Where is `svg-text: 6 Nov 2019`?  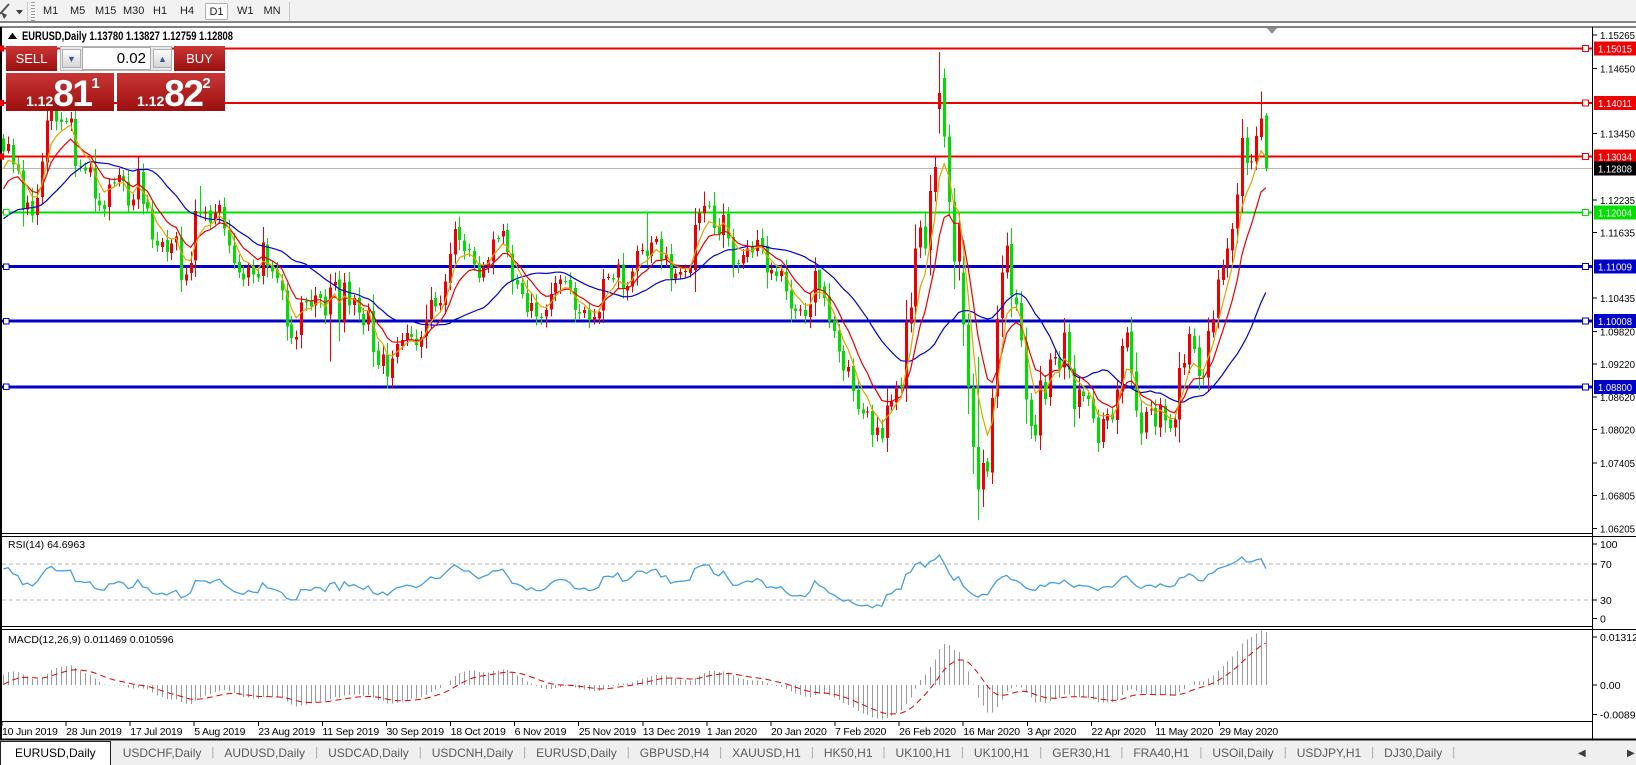 svg-text: 6 Nov 2019 is located at coordinates (541, 732).